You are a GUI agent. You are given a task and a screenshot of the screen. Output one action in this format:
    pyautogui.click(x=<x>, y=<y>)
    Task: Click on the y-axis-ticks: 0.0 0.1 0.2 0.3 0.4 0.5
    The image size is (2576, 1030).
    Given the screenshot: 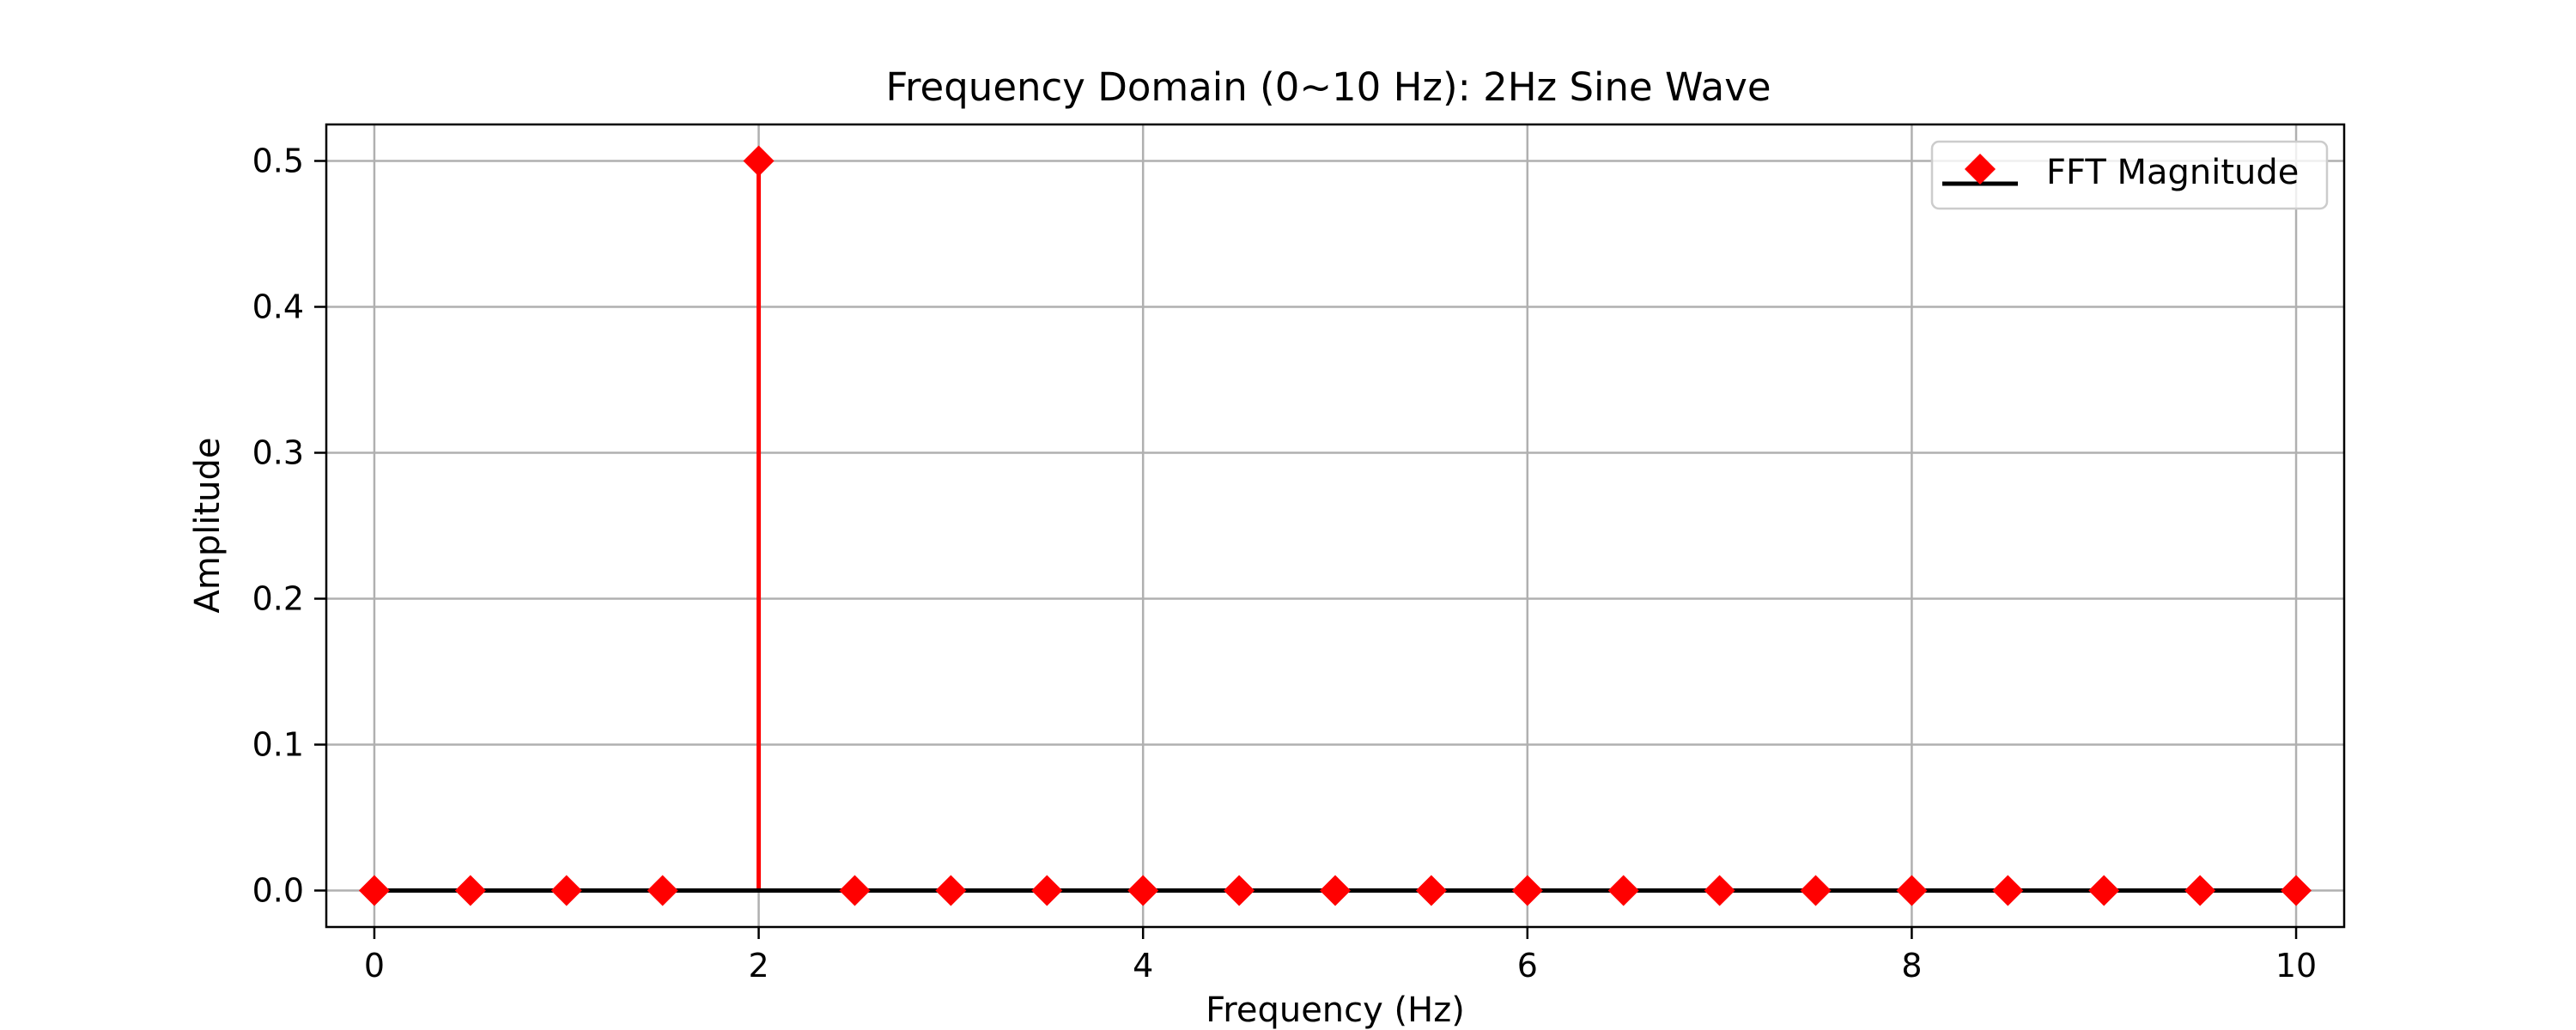 What is the action you would take?
    pyautogui.click(x=289, y=526)
    